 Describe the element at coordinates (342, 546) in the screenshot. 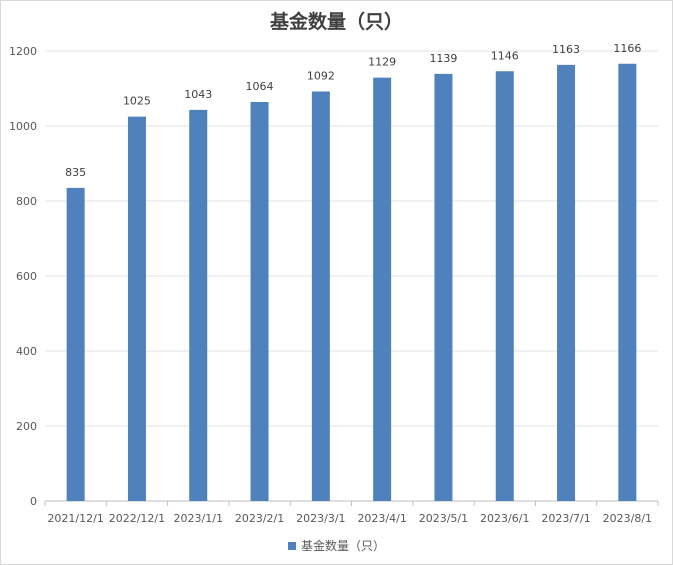

I see `legend-label: 基金数量（只）` at that location.